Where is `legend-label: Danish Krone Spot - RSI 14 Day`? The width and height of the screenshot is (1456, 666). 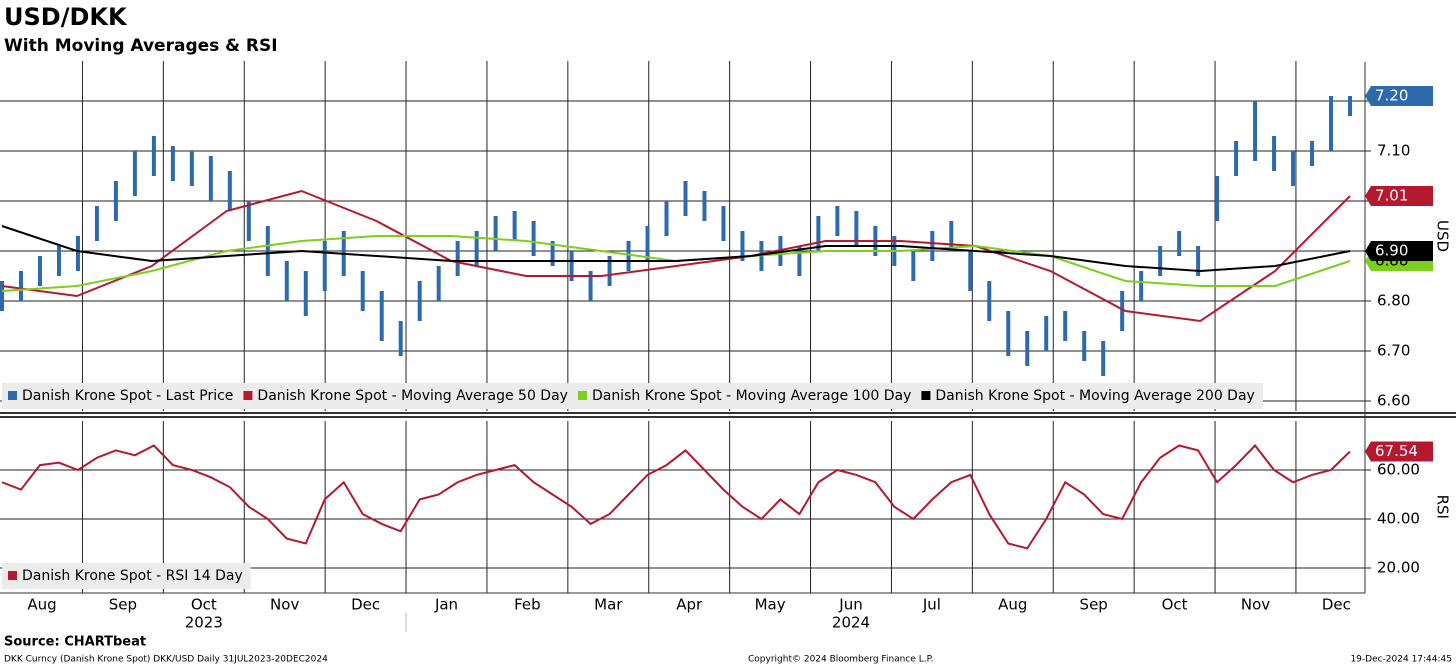 legend-label: Danish Krone Spot - RSI 14 Day is located at coordinates (132, 576).